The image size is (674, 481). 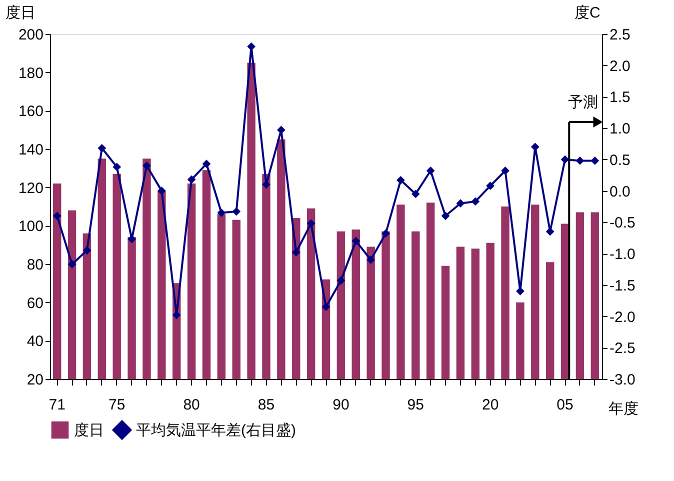 I want to click on x-tick-label: 05, so click(x=565, y=405).